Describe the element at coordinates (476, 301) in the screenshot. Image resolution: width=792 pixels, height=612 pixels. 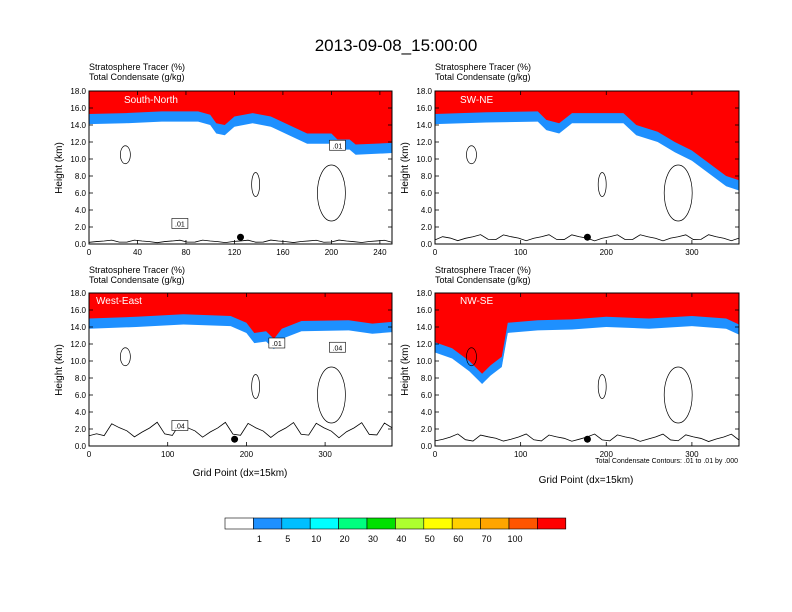
I see `panel-name-label: NW-SE` at that location.